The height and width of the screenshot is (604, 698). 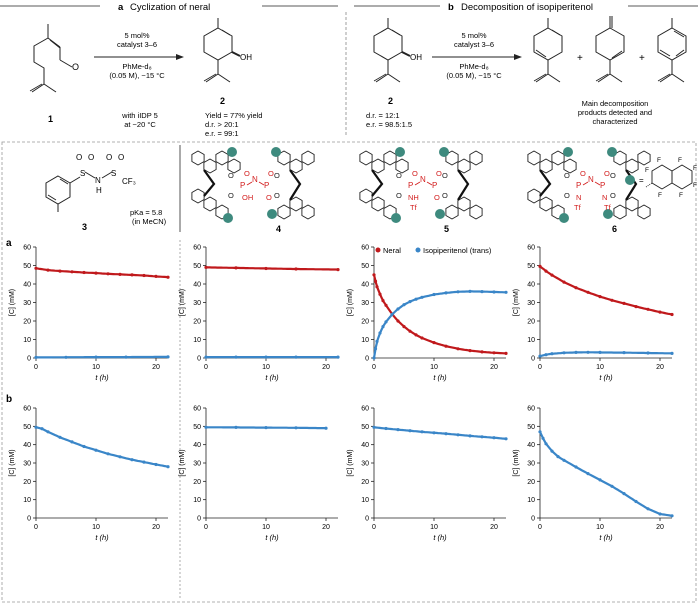 I want to click on series-neral, so click(x=272, y=268).